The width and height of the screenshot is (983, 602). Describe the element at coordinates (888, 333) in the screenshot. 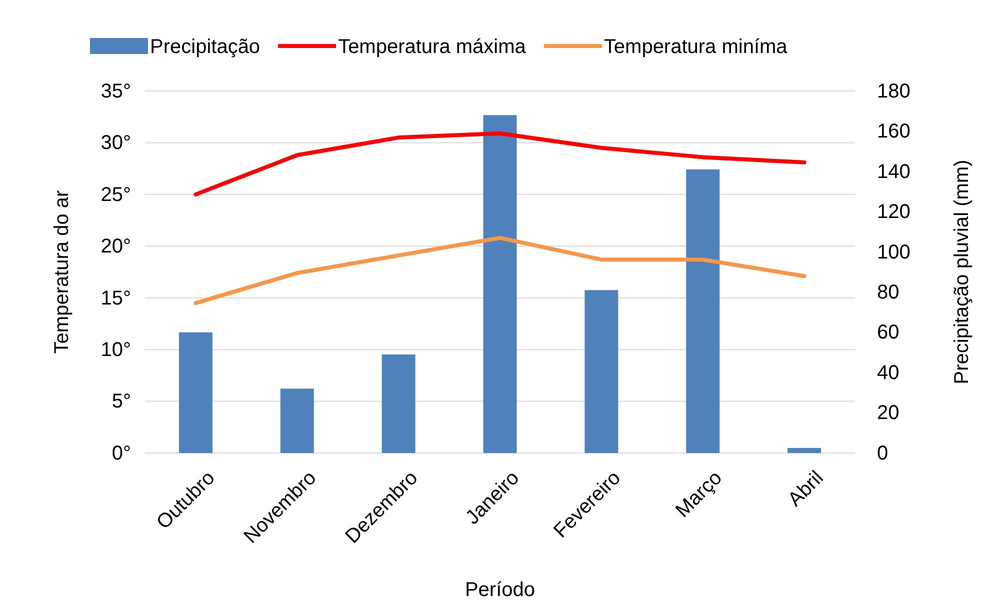

I see `y2-tick-label: 60` at that location.